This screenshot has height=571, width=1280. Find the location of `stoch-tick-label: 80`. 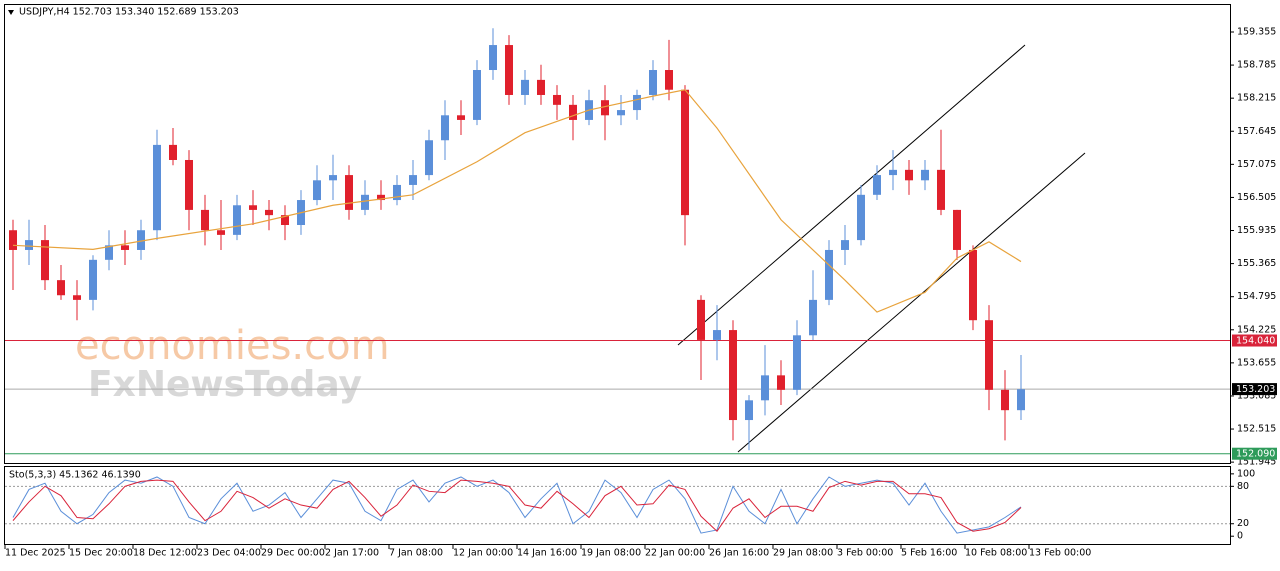

stoch-tick-label: 80 is located at coordinates (1243, 486).